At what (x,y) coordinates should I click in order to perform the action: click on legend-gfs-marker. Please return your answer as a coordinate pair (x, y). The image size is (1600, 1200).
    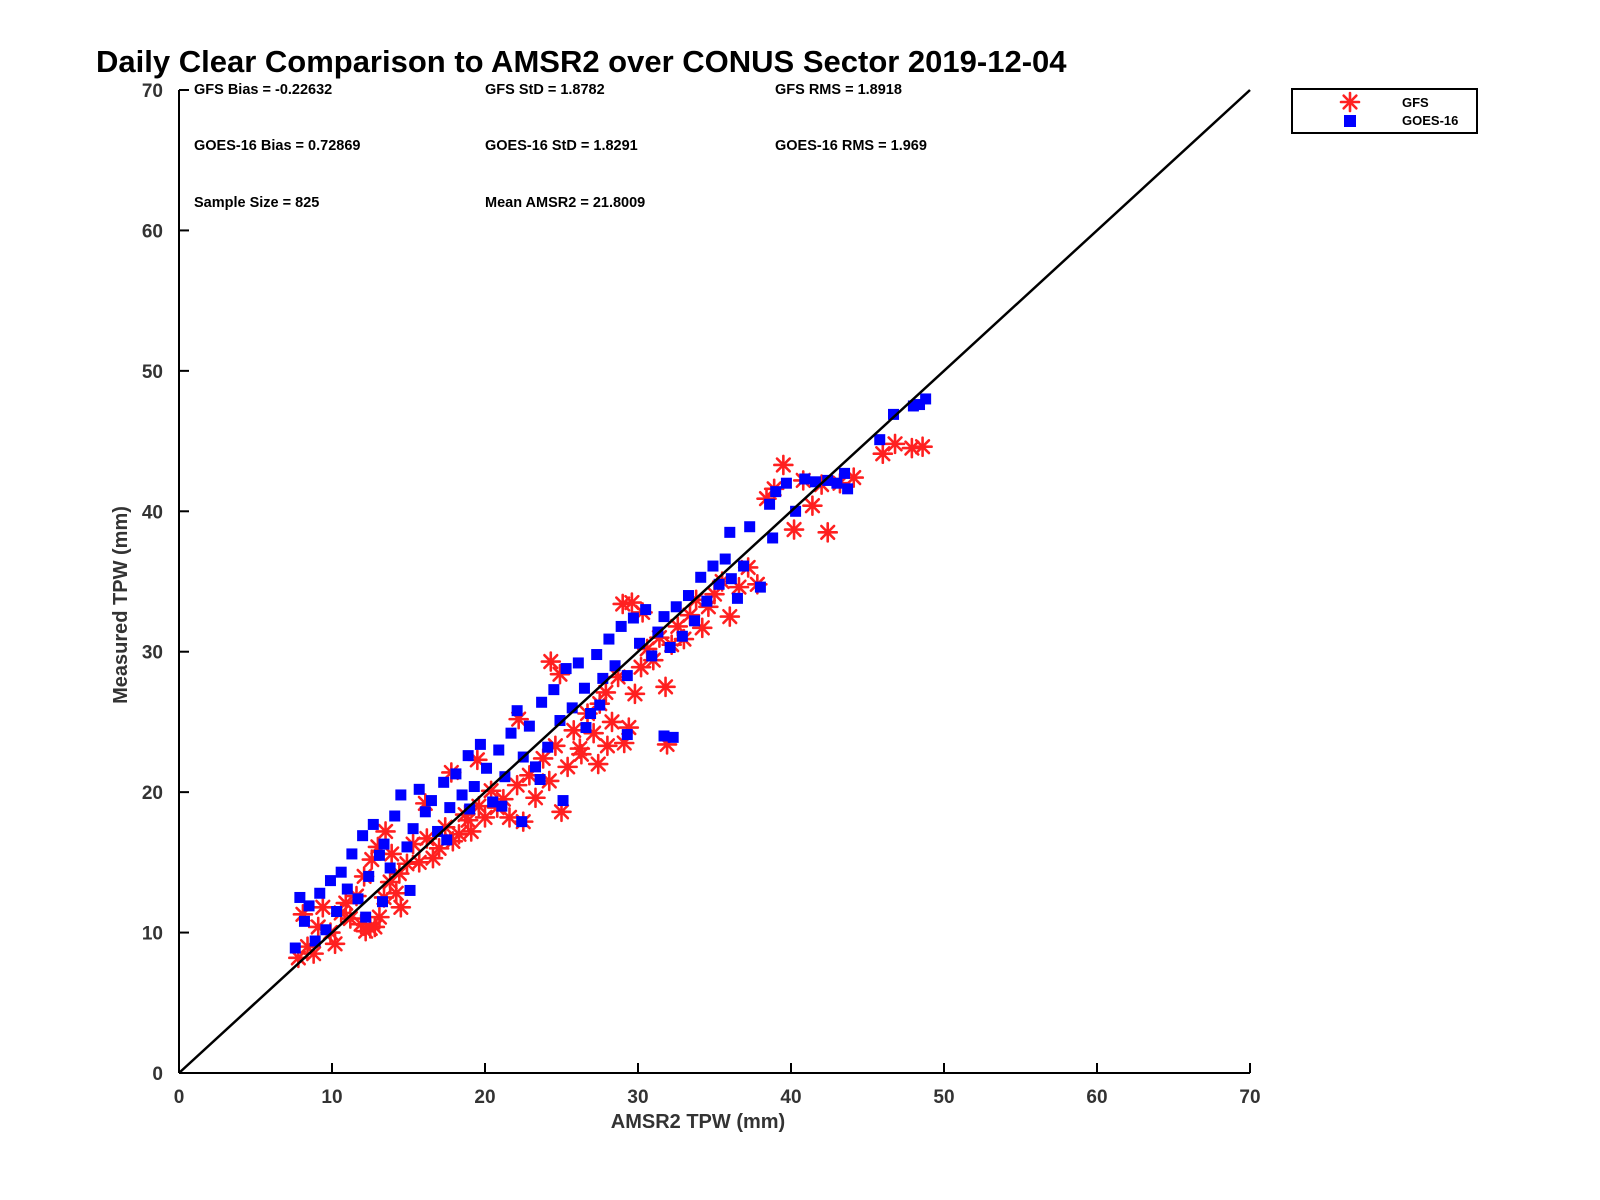
    Looking at the image, I should click on (1350, 102).